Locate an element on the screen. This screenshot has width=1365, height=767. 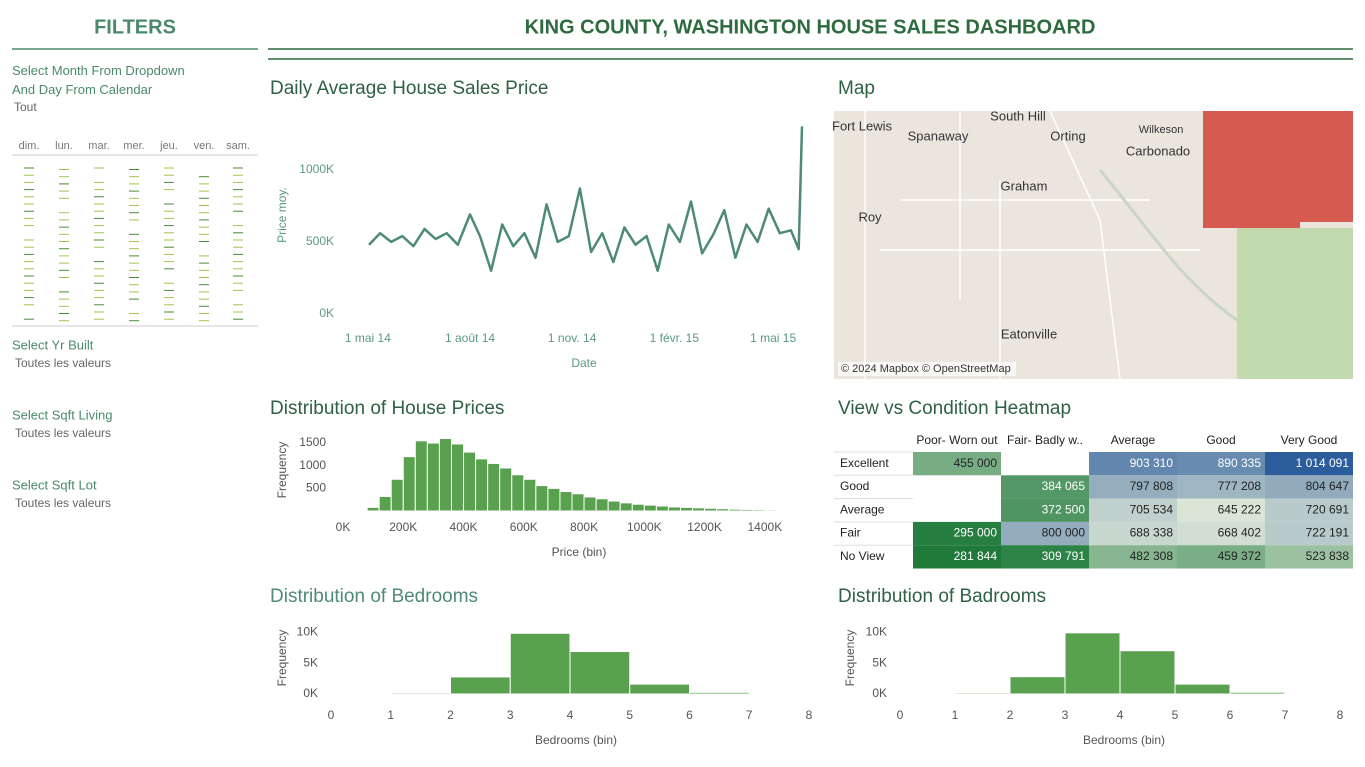
x-tick-label: 7 is located at coordinates (1285, 715).